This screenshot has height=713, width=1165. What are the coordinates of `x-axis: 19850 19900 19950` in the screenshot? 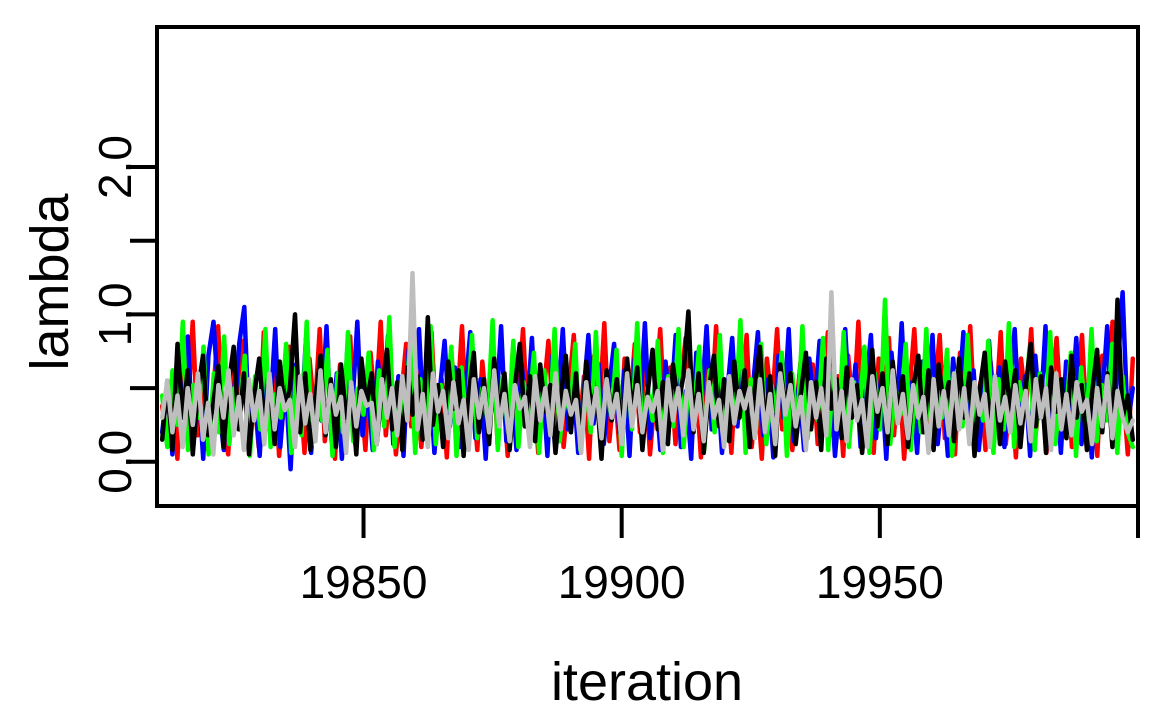 It's located at (720, 557).